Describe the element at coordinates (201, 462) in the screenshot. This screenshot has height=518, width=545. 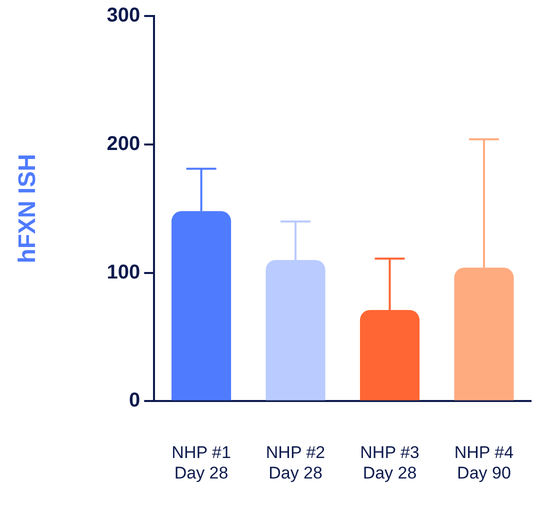
I see `x-tick-label: NHP #1 Day 28` at that location.